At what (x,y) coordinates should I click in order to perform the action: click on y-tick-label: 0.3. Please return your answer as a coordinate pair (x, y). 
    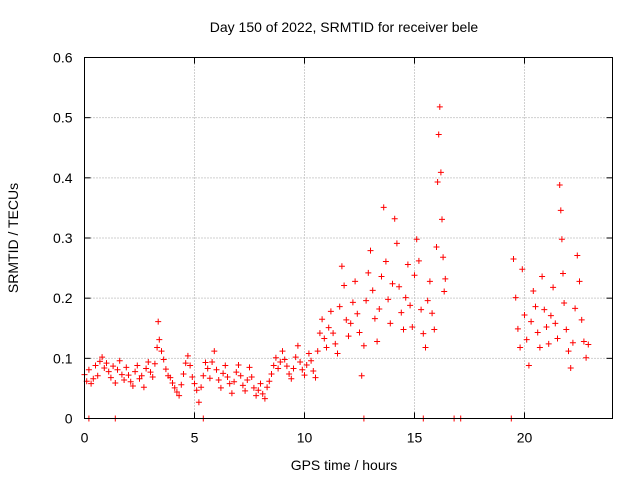
    Looking at the image, I should click on (63, 238).